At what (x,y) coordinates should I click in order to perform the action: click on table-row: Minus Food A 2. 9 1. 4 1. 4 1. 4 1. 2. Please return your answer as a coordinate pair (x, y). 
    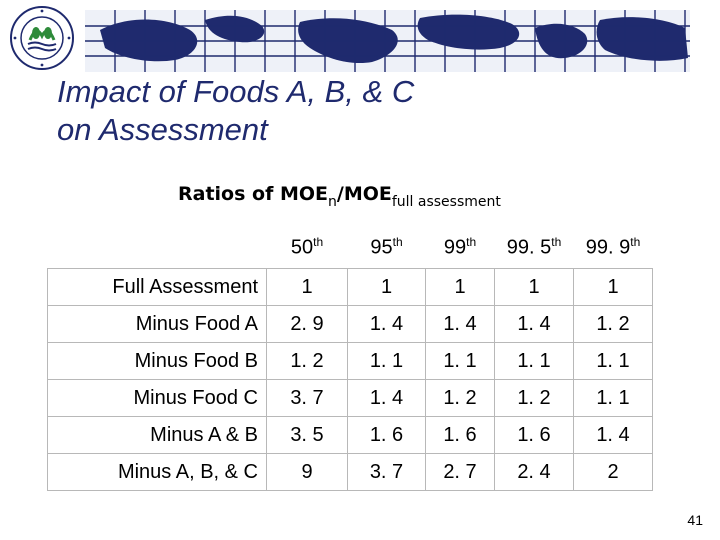
    Looking at the image, I should click on (350, 324).